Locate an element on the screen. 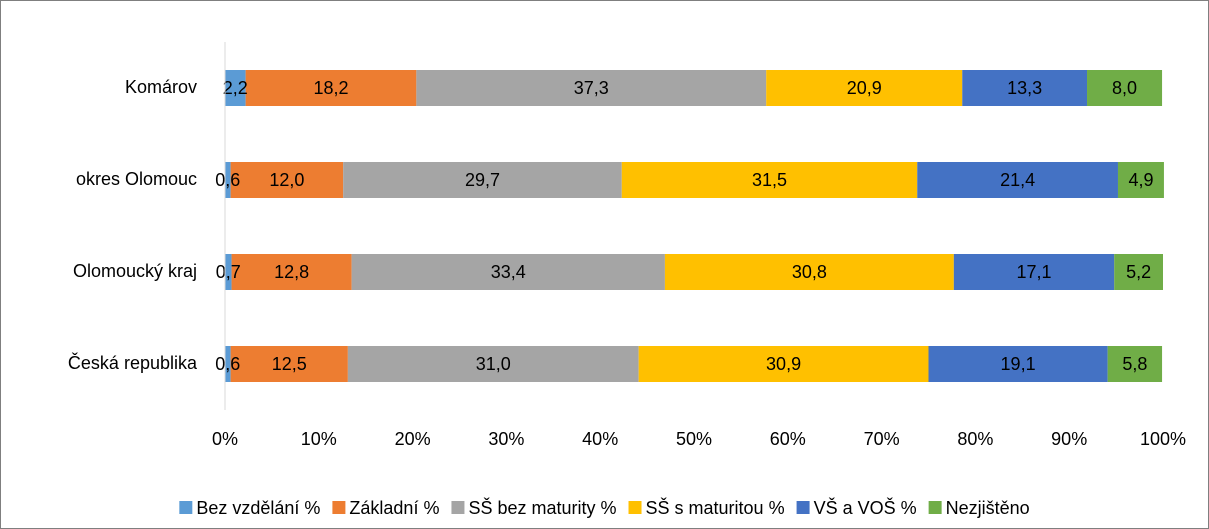 Image resolution: width=1209 pixels, height=529 pixels. y-tick-label: Komárov is located at coordinates (161, 87).